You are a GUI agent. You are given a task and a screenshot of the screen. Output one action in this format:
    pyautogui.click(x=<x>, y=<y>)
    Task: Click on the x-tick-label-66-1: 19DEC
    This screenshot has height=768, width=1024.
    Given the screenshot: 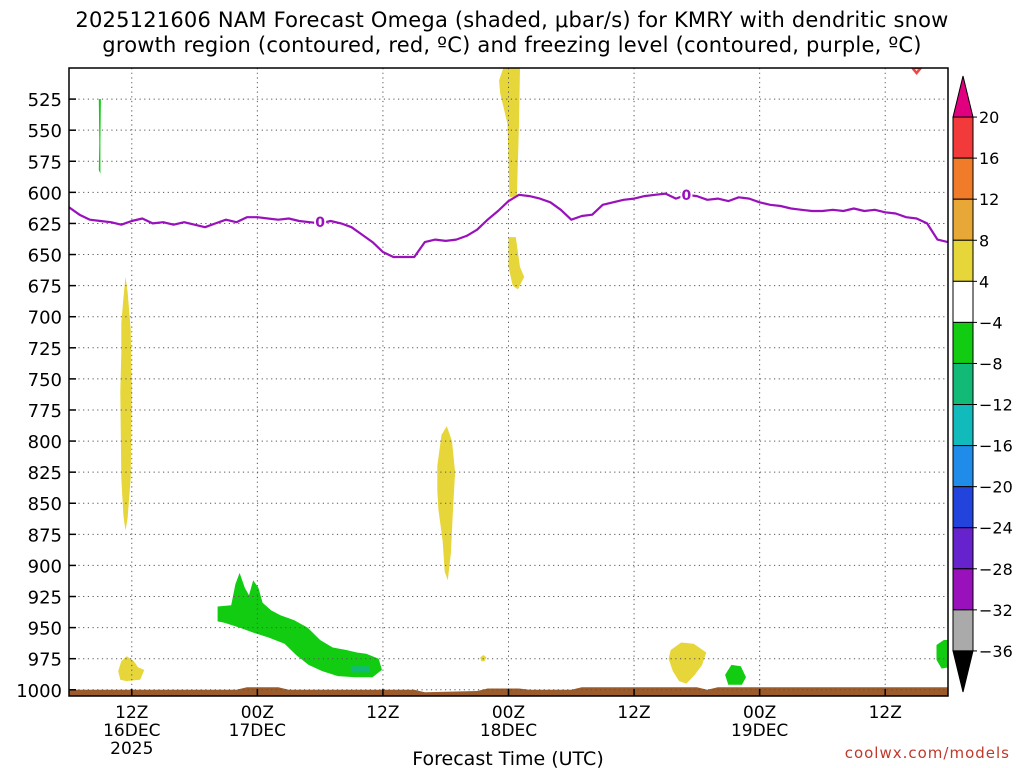 What is the action you would take?
    pyautogui.click(x=759, y=731)
    